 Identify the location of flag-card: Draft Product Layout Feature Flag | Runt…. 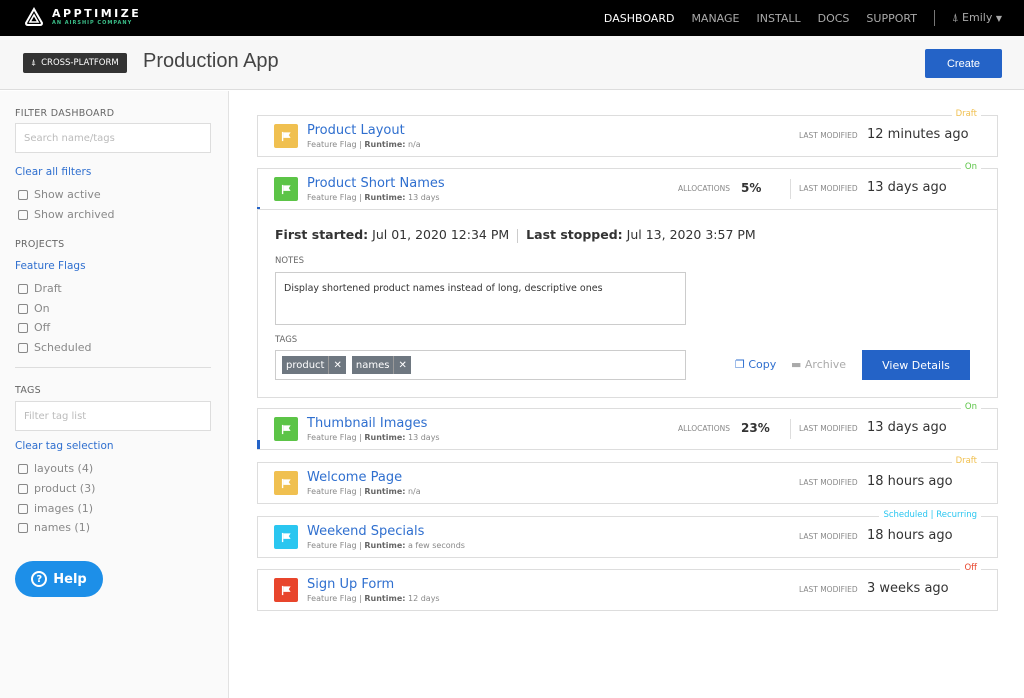
(627, 133).